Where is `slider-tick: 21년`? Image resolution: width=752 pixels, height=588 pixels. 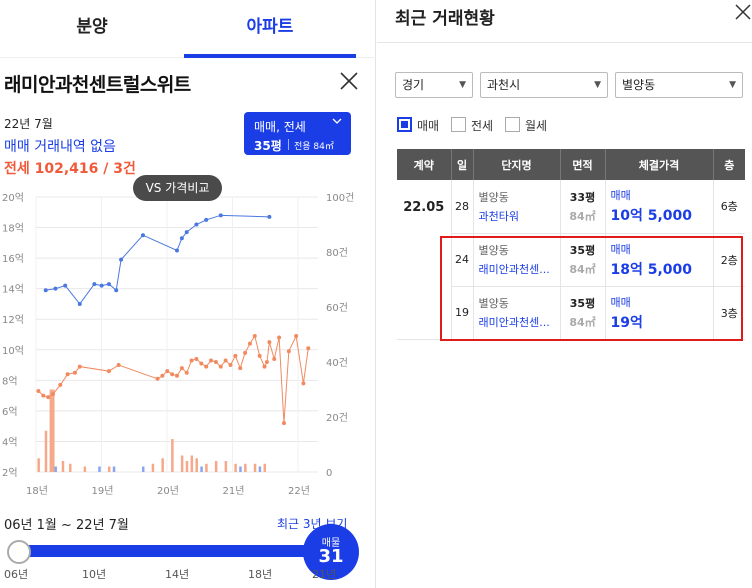 slider-tick: 21년 is located at coordinates (324, 574).